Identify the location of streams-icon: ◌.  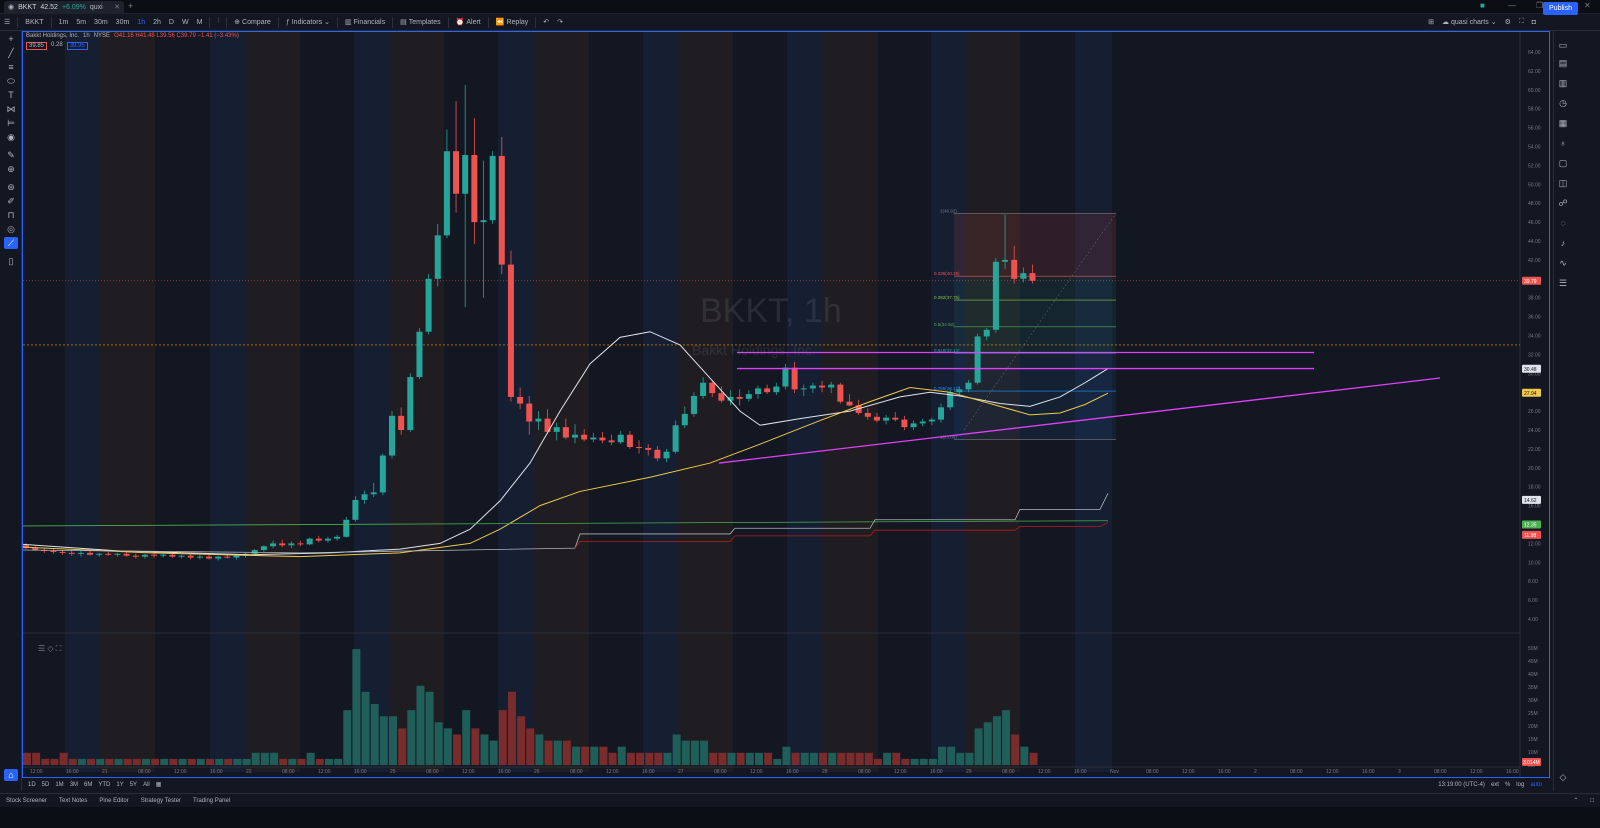
(1563, 223).